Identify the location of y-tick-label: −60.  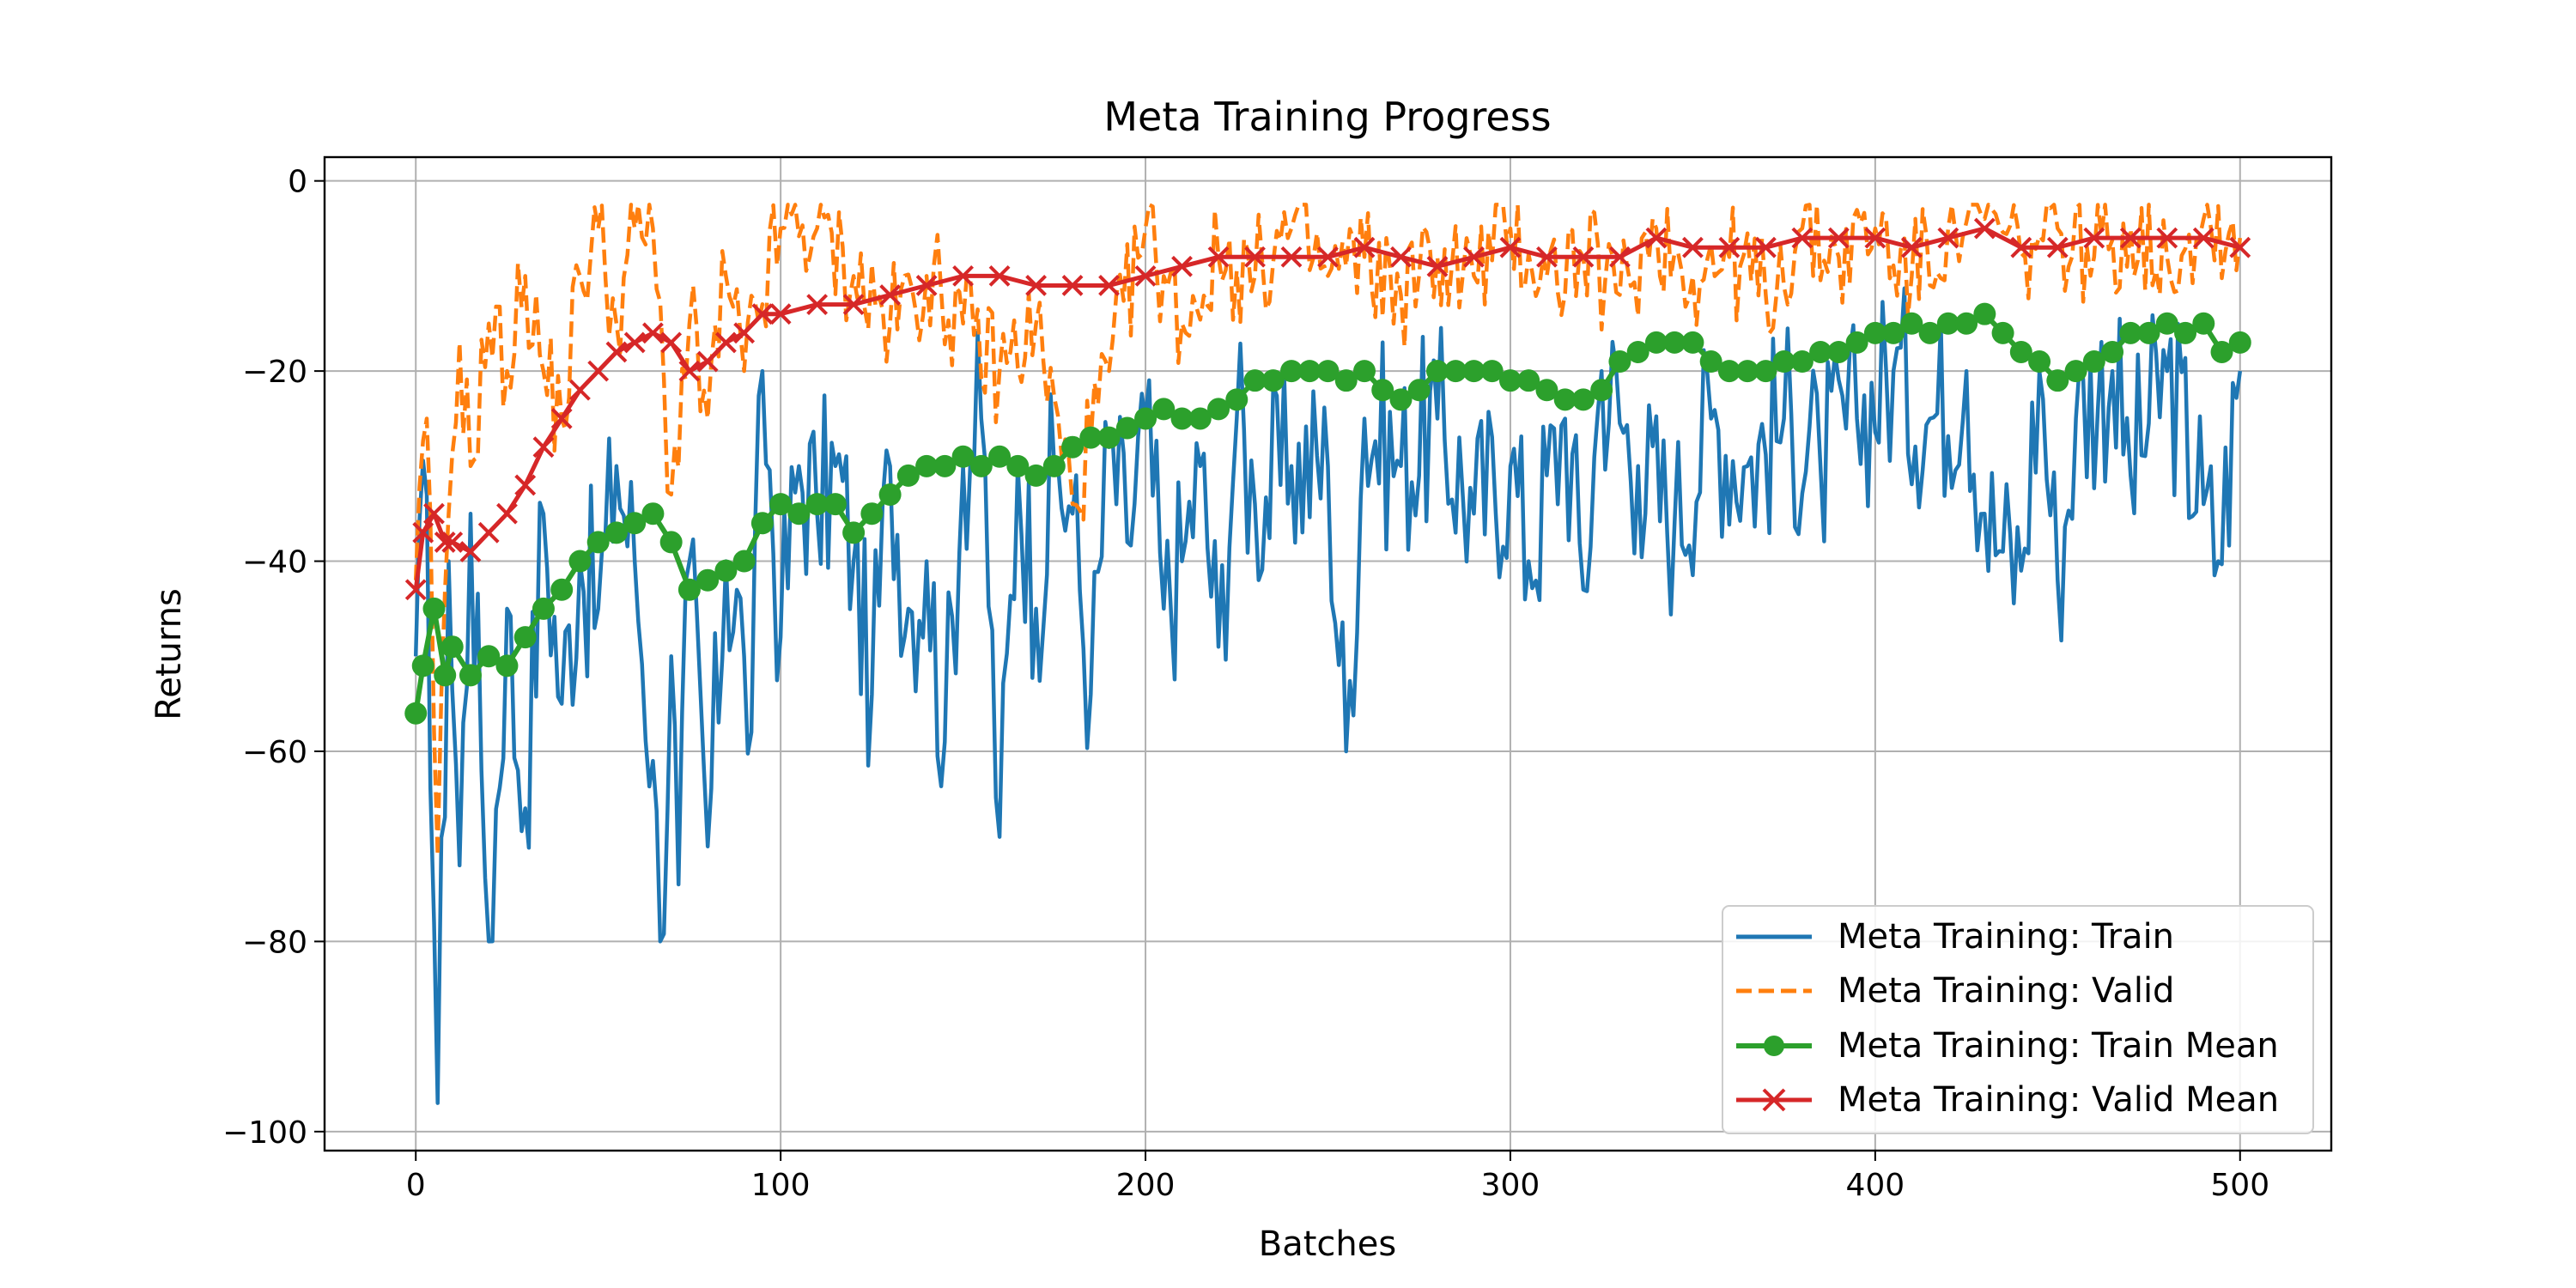
(274, 753).